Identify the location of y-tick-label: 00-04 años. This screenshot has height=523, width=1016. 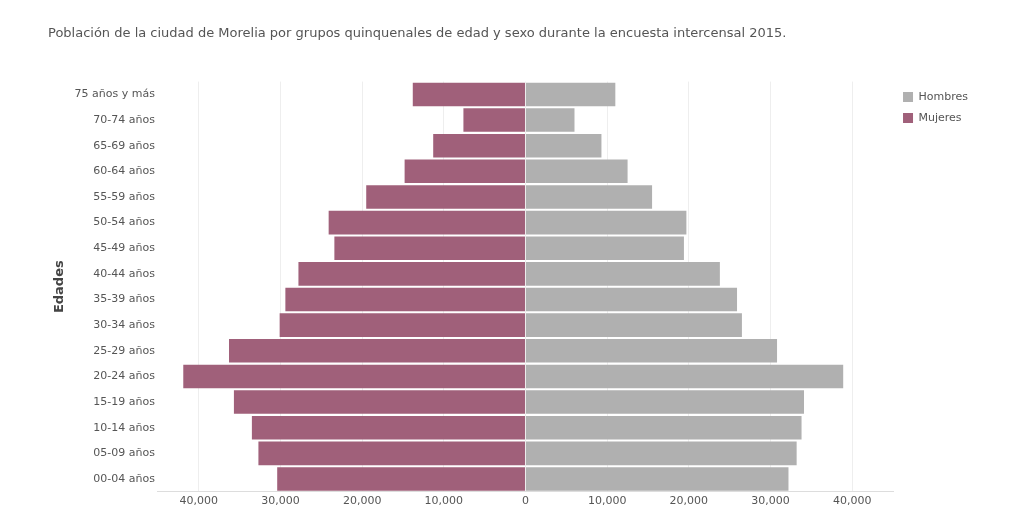
(124, 478).